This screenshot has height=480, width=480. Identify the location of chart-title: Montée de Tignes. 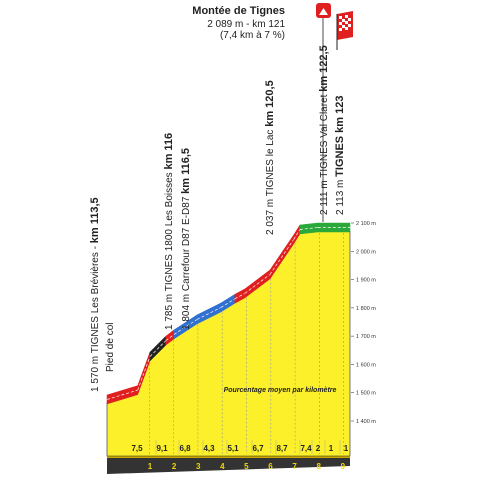
(238, 11).